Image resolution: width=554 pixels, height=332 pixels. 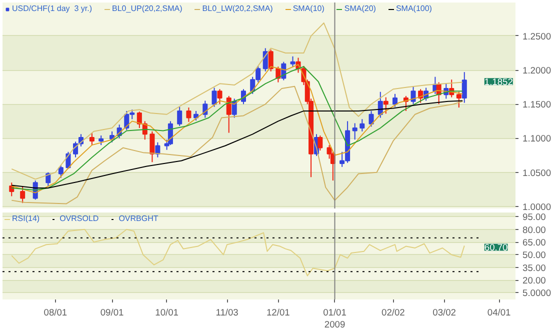 What do you see at coordinates (537, 173) in the screenshot?
I see `y-tick-label: 1.0500` at bounding box center [537, 173].